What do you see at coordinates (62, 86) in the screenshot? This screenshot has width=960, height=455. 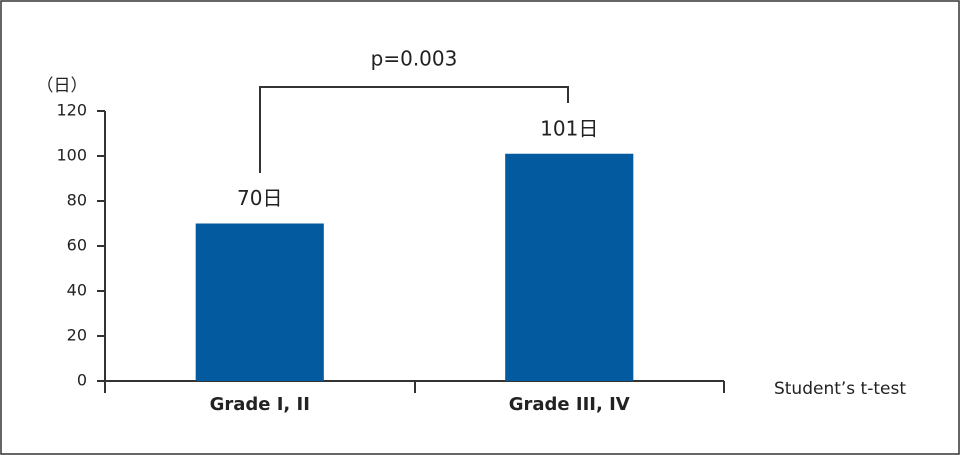 I see `y-unit-label: （日）` at bounding box center [62, 86].